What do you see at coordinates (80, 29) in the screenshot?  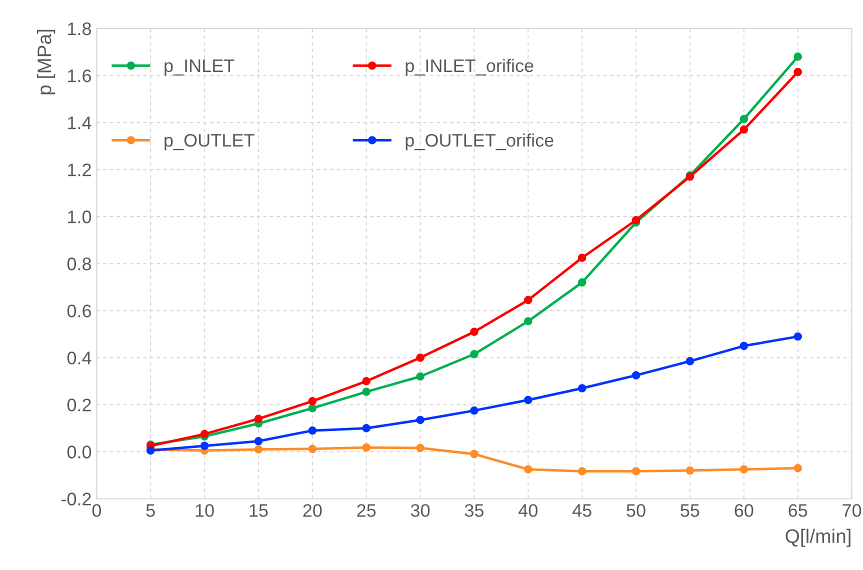 I see `y-tick-label: 1.8` at bounding box center [80, 29].